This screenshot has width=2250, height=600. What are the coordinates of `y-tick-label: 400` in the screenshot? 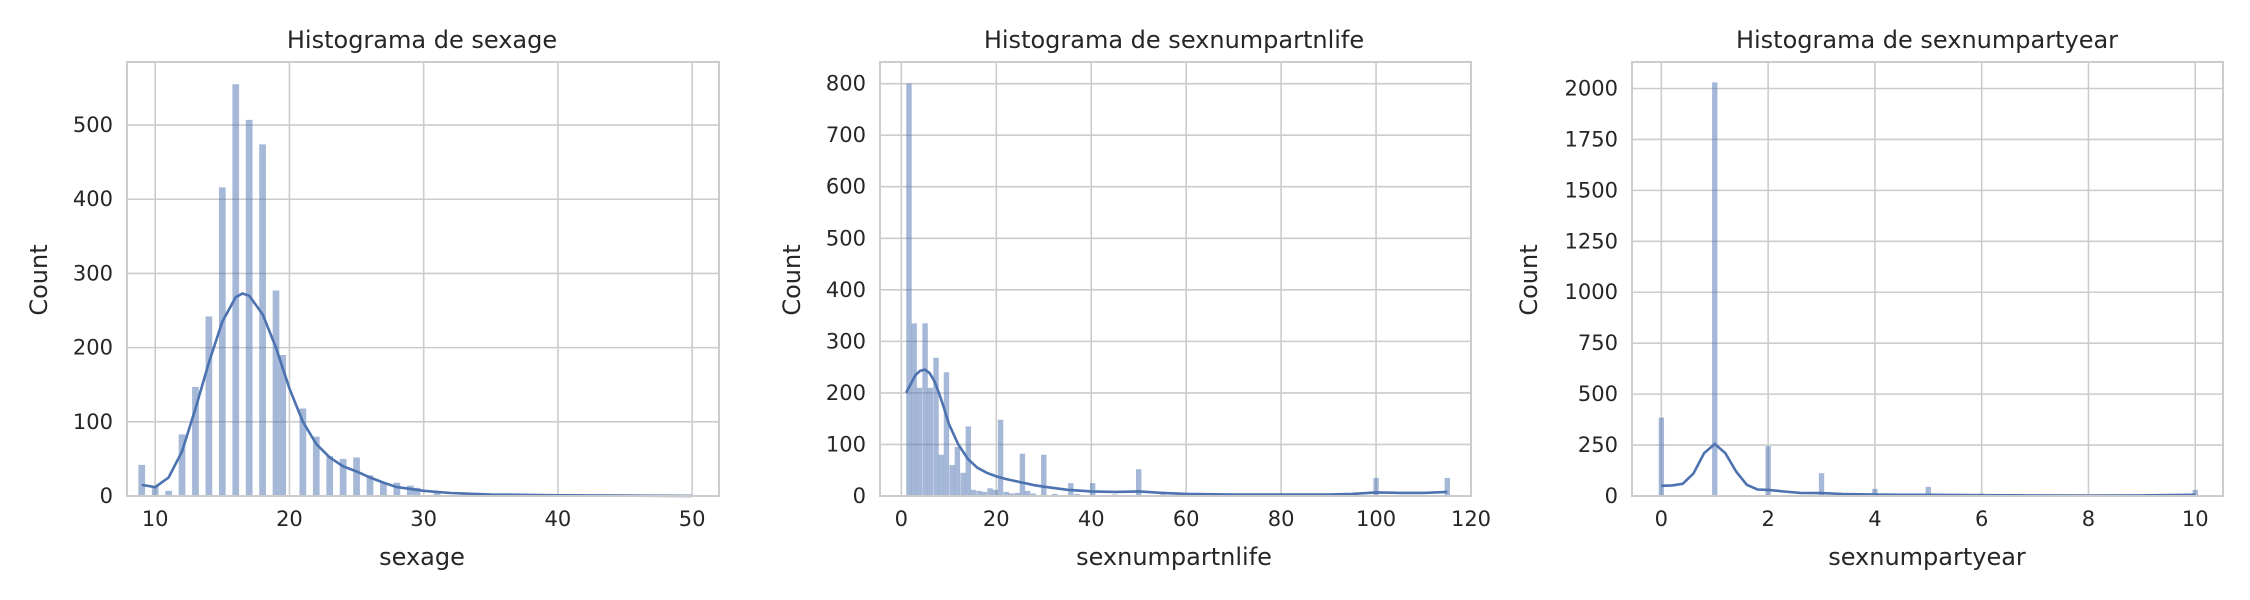 It's located at (846, 290).